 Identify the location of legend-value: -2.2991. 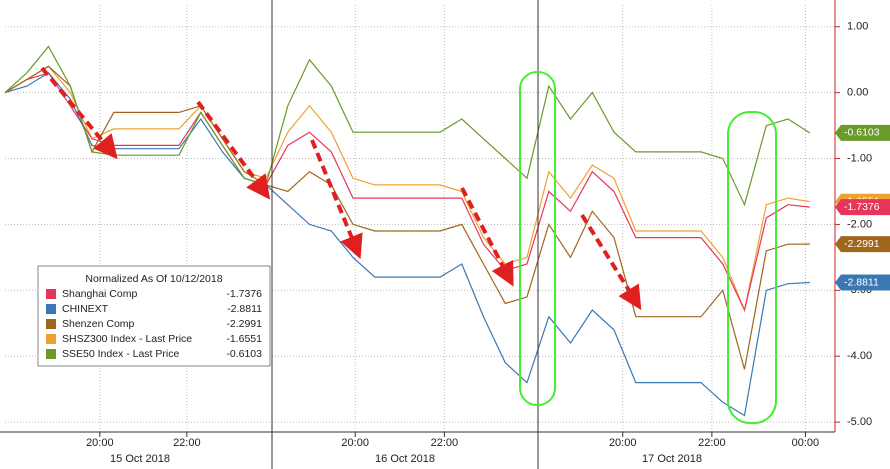
(244, 324).